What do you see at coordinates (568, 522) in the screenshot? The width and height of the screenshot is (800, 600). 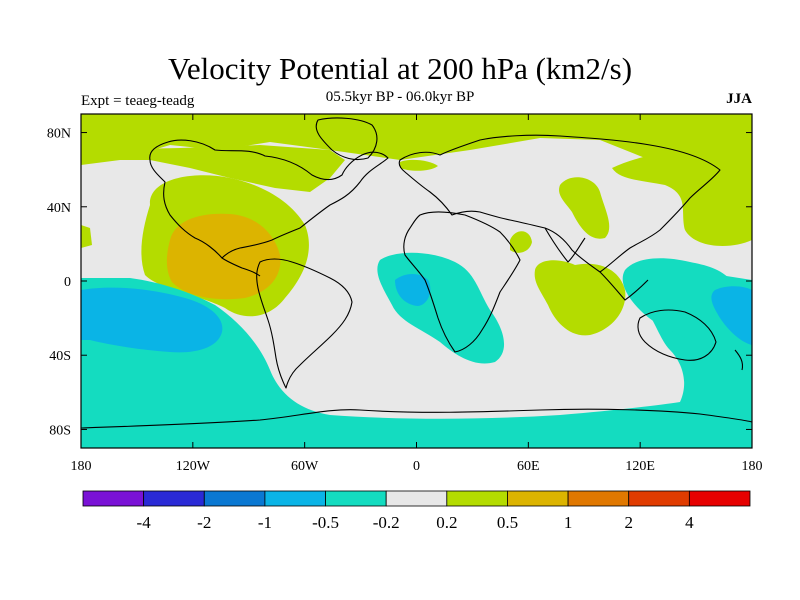 I see `colorbar-label: 1` at bounding box center [568, 522].